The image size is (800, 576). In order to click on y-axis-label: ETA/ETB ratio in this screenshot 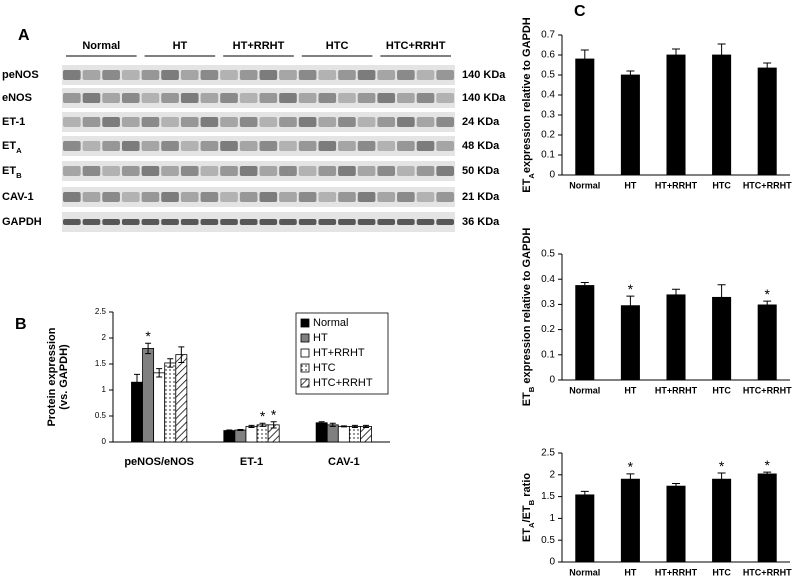, I will do `click(528, 507)`.